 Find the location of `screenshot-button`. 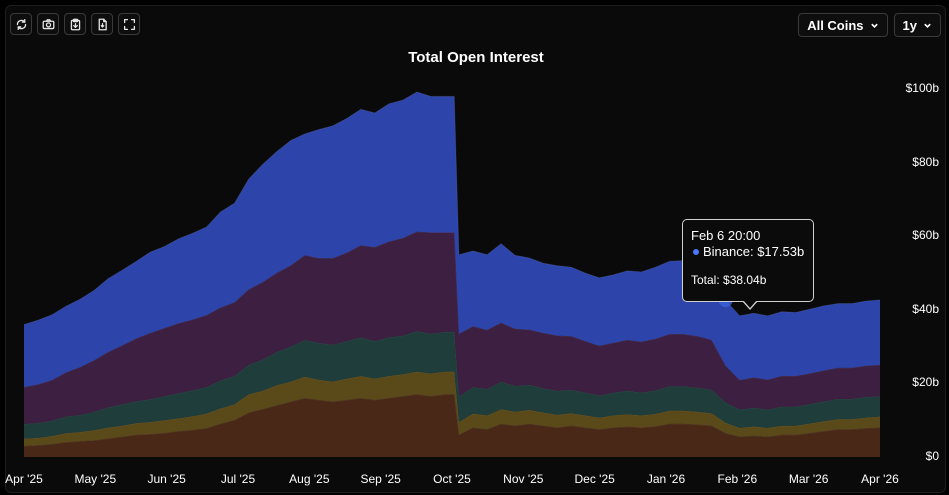

screenshot-button is located at coordinates (48, 24).